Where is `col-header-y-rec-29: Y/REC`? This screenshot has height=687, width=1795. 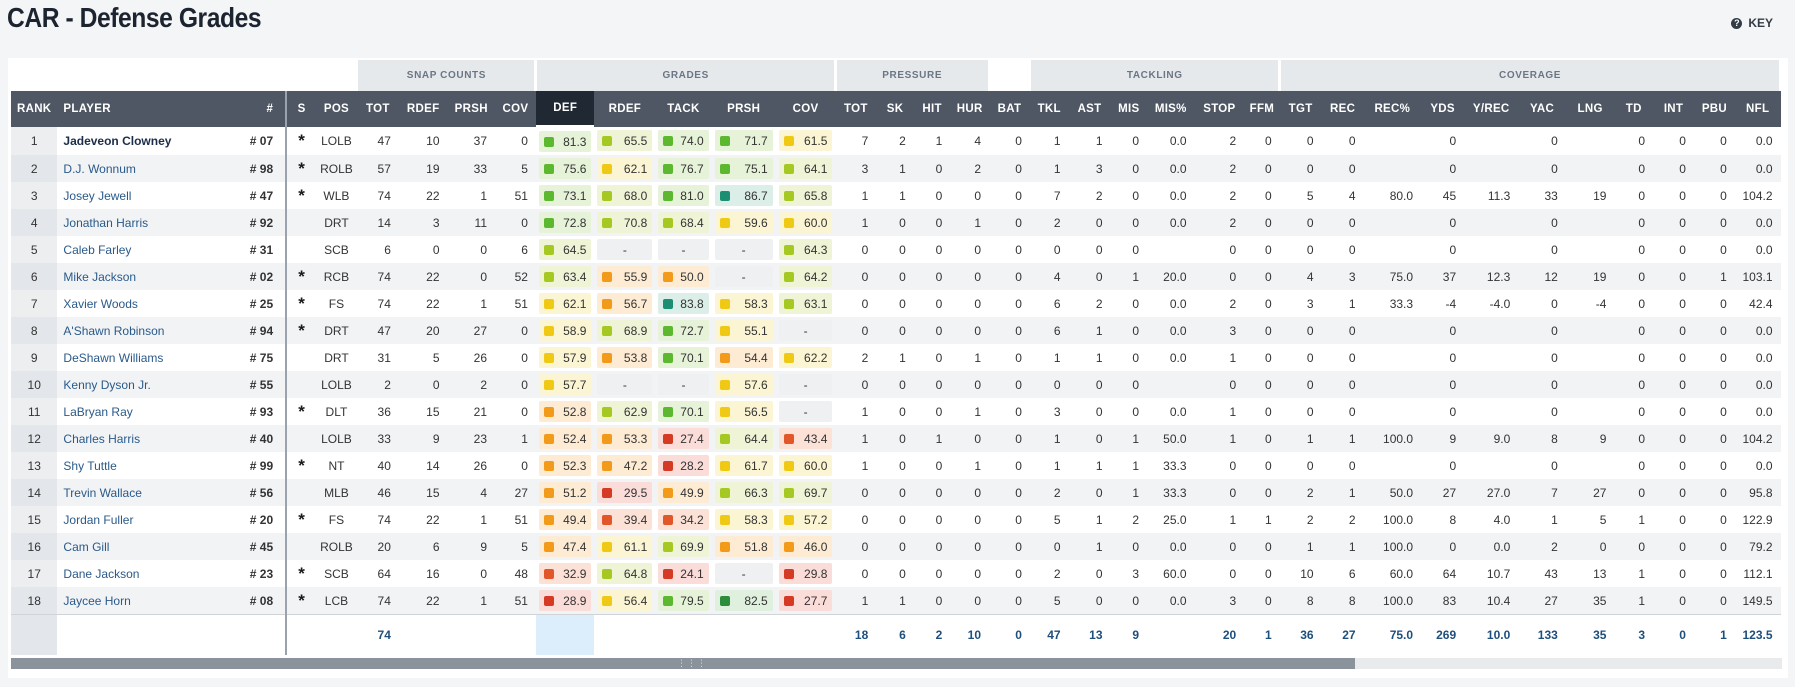 col-header-y-rec-29: Y/REC is located at coordinates (1491, 109).